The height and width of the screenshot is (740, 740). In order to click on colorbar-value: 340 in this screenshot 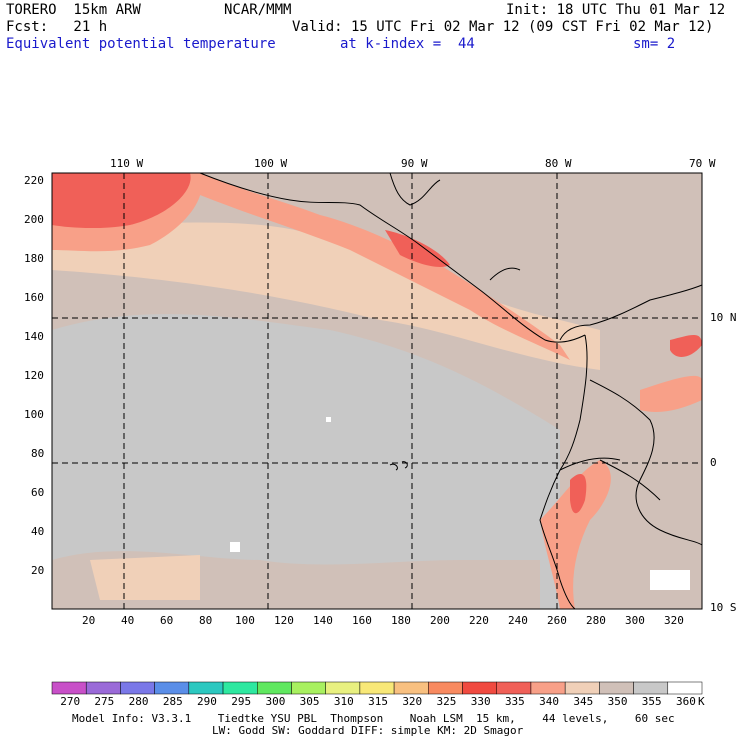, I will do `click(549, 701)`.